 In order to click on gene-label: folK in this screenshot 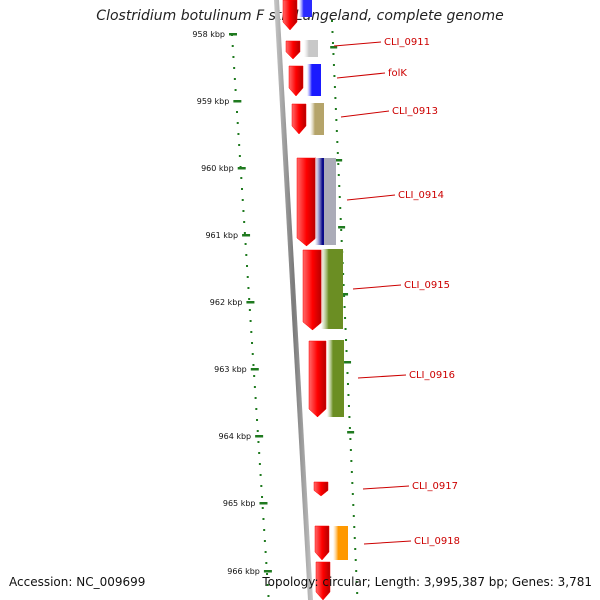, I will do `click(397, 73)`.